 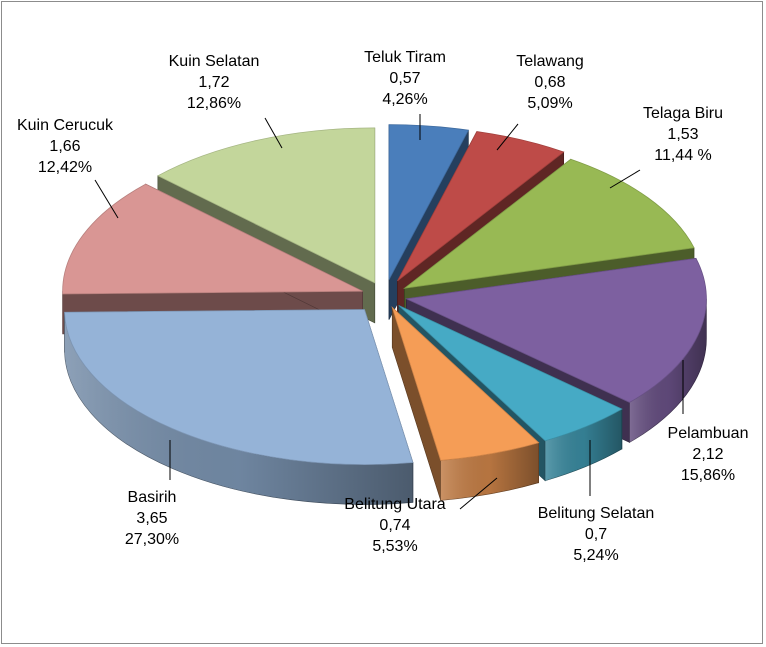 I want to click on pie-slice-basirih, so click(x=239, y=407).